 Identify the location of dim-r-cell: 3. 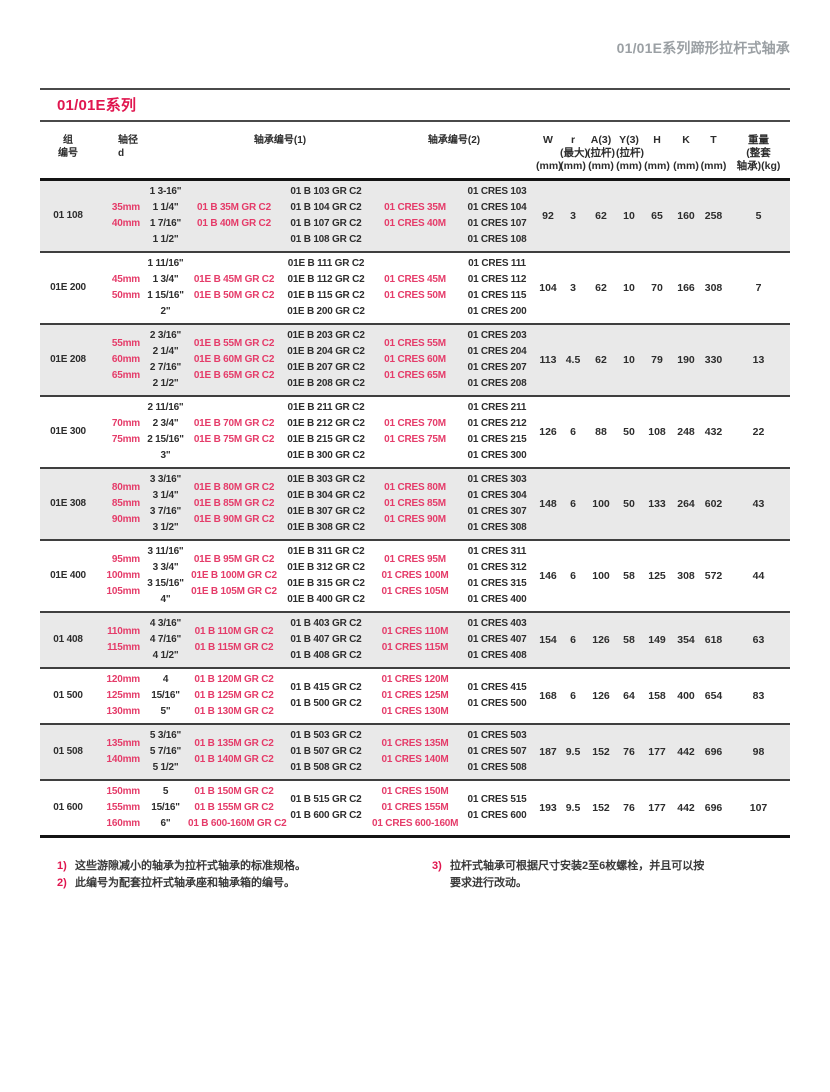
(573, 288).